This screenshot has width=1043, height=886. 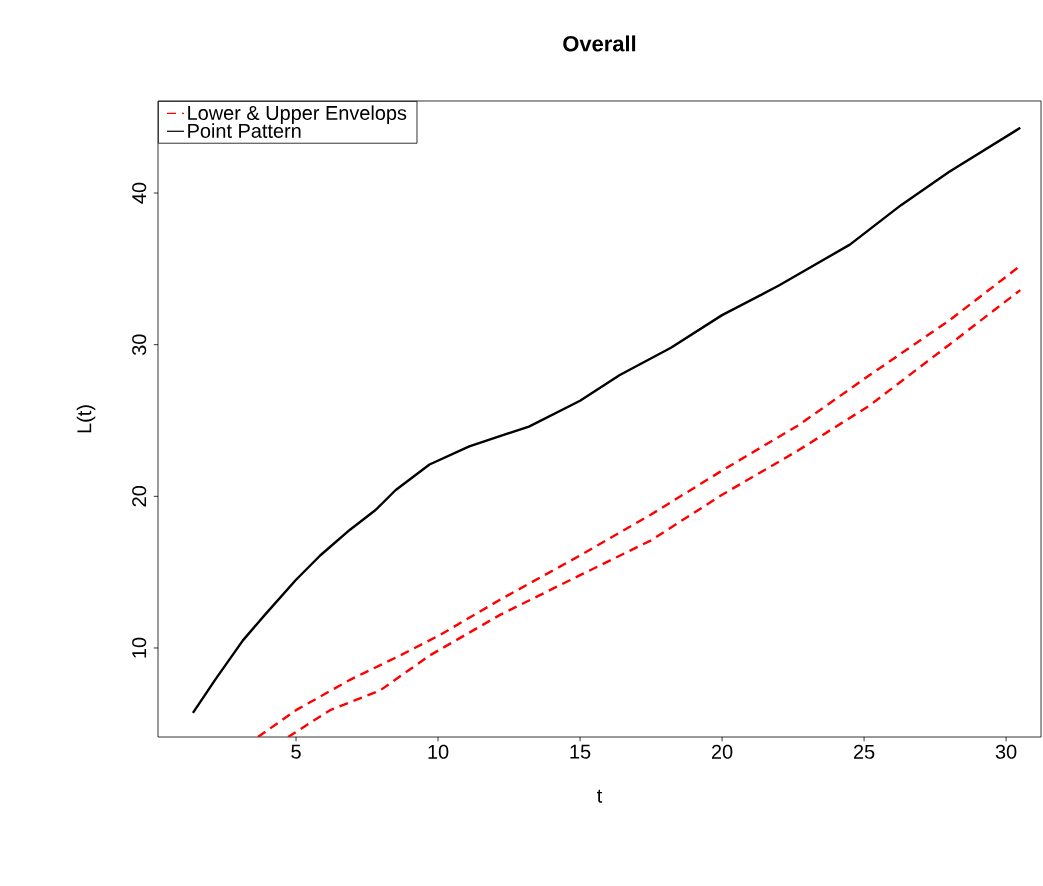 I want to click on y-tick-label: 10, so click(x=139, y=647).